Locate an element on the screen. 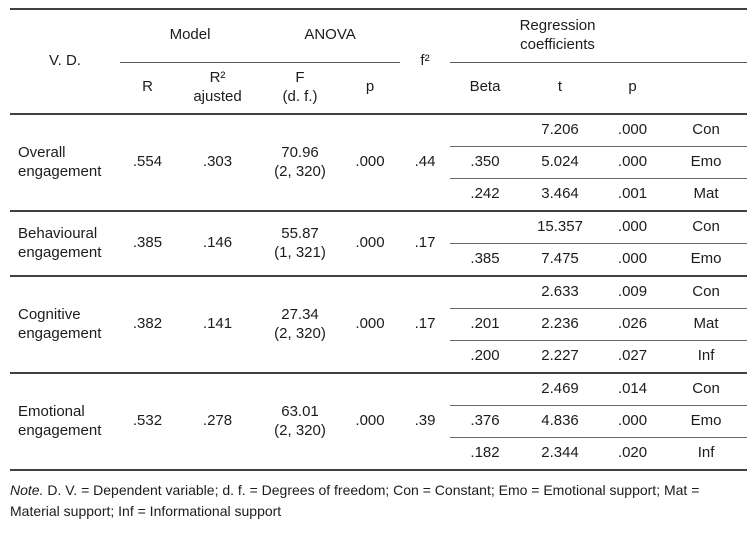 The height and width of the screenshot is (538, 756). cell-beta: .385 is located at coordinates (485, 259).